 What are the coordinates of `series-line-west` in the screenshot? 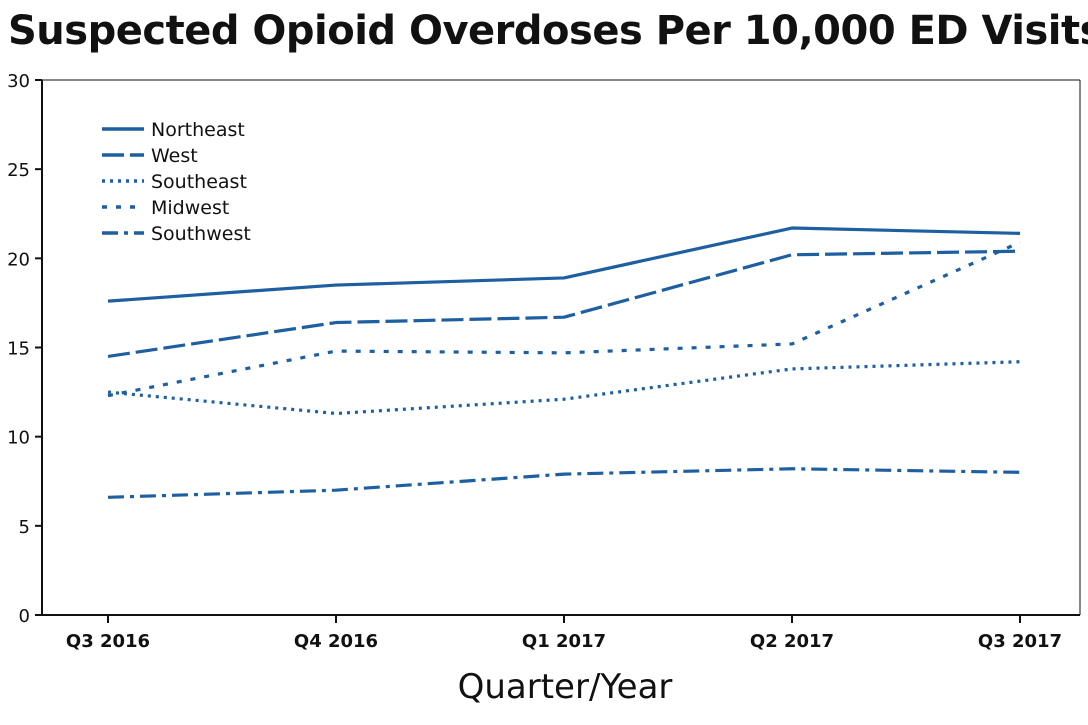 It's located at (564, 303).